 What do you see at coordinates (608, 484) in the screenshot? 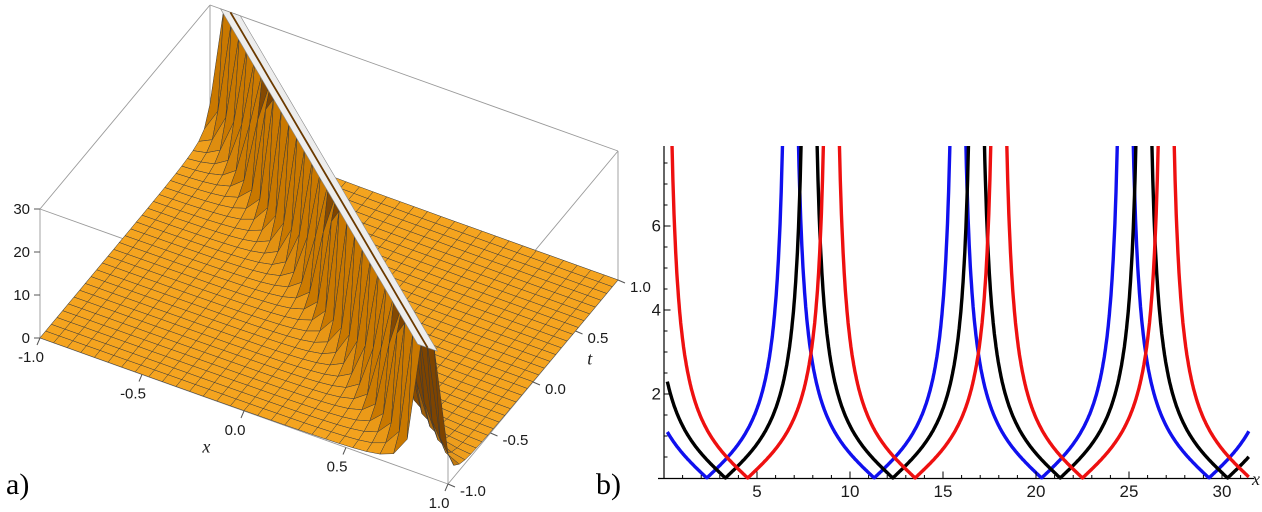
I see `panel-b-letter: b)` at bounding box center [608, 484].